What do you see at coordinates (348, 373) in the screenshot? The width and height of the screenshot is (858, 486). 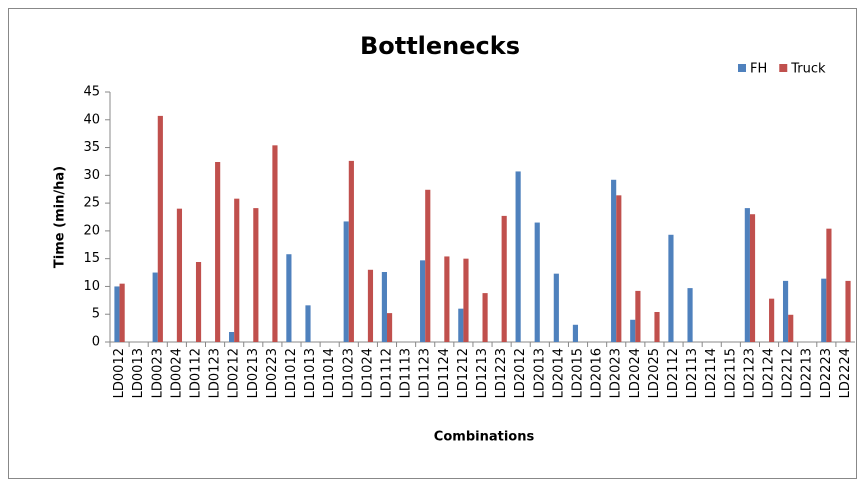 I see `x-tick-label: LD1023` at bounding box center [348, 373].